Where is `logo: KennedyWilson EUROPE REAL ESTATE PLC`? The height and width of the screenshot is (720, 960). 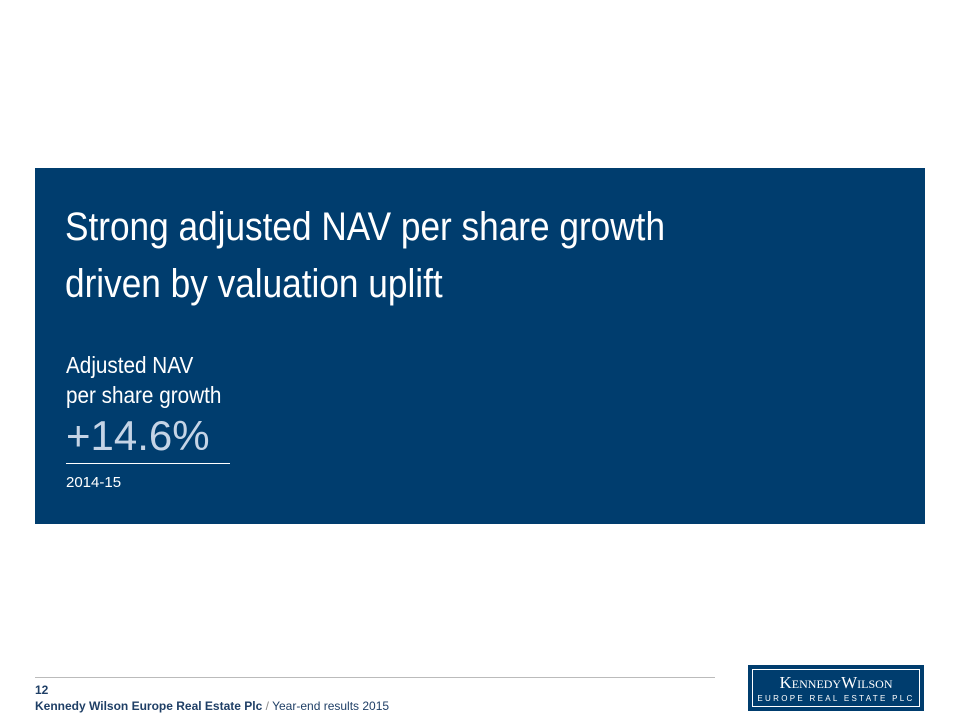 logo: KennedyWilson EUROPE REAL ESTATE PLC is located at coordinates (836, 688).